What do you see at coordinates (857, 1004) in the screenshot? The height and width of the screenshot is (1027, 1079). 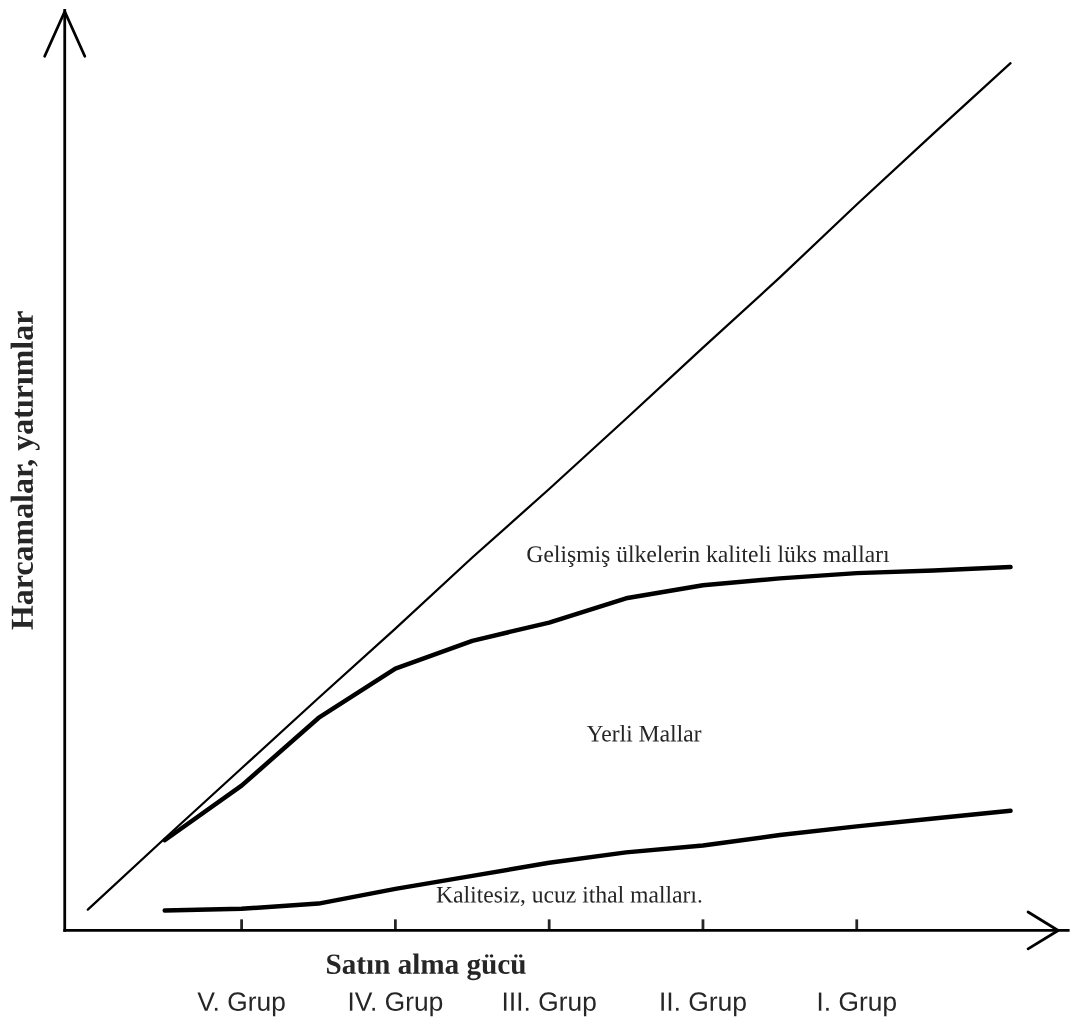 I see `x-tick-label: I. Grup` at bounding box center [857, 1004].